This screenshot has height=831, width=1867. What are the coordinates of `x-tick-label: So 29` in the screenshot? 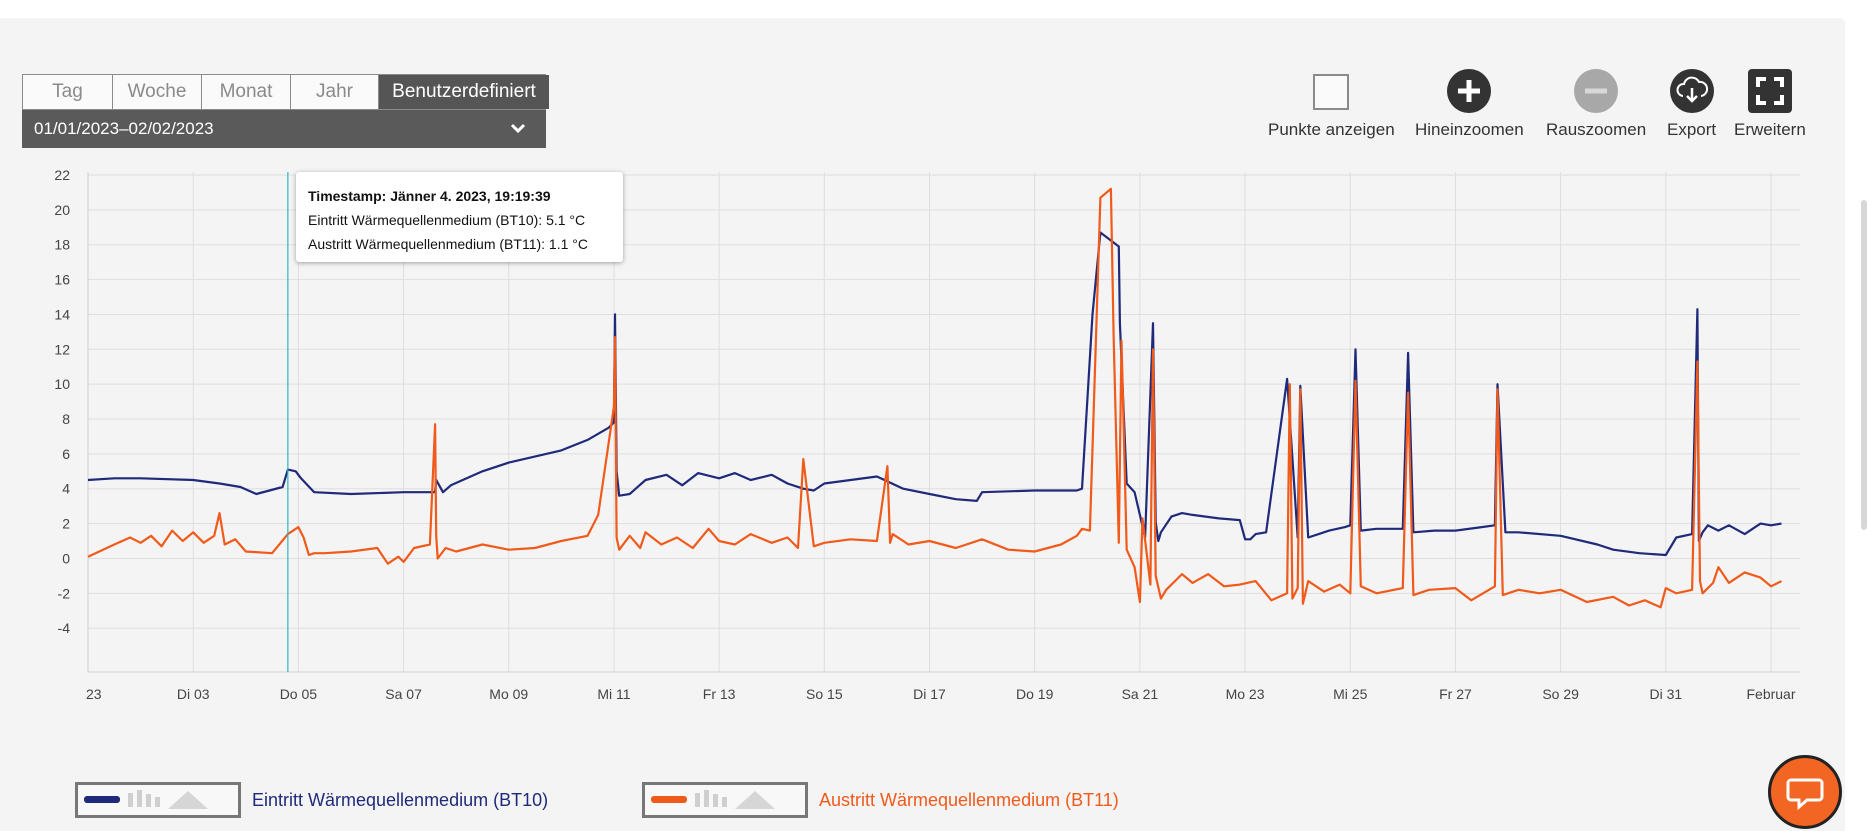 It's located at (1560, 694).